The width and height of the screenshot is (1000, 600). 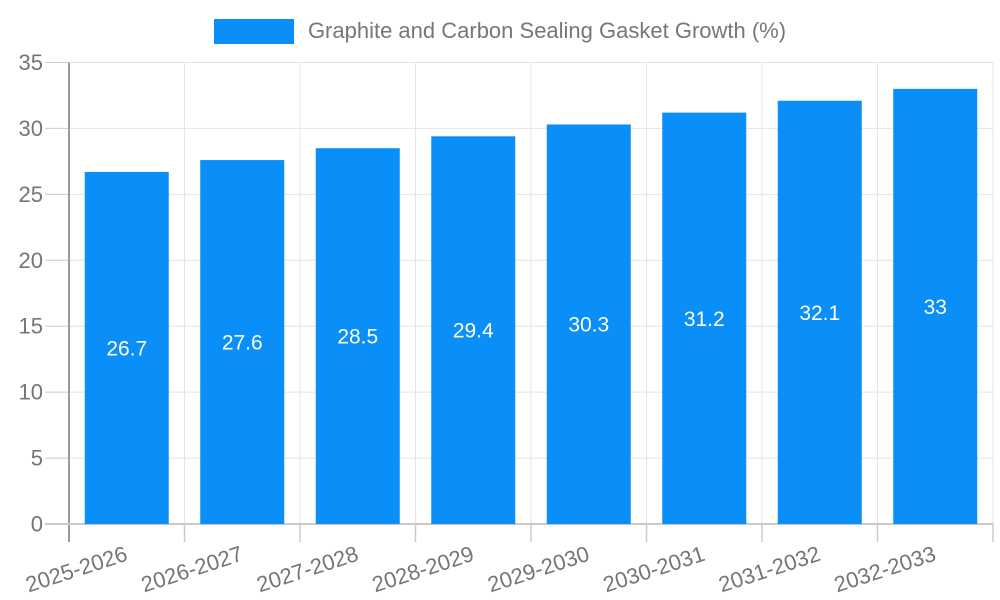 I want to click on bar-value-label-2029-2030: 30.3, so click(x=588, y=325).